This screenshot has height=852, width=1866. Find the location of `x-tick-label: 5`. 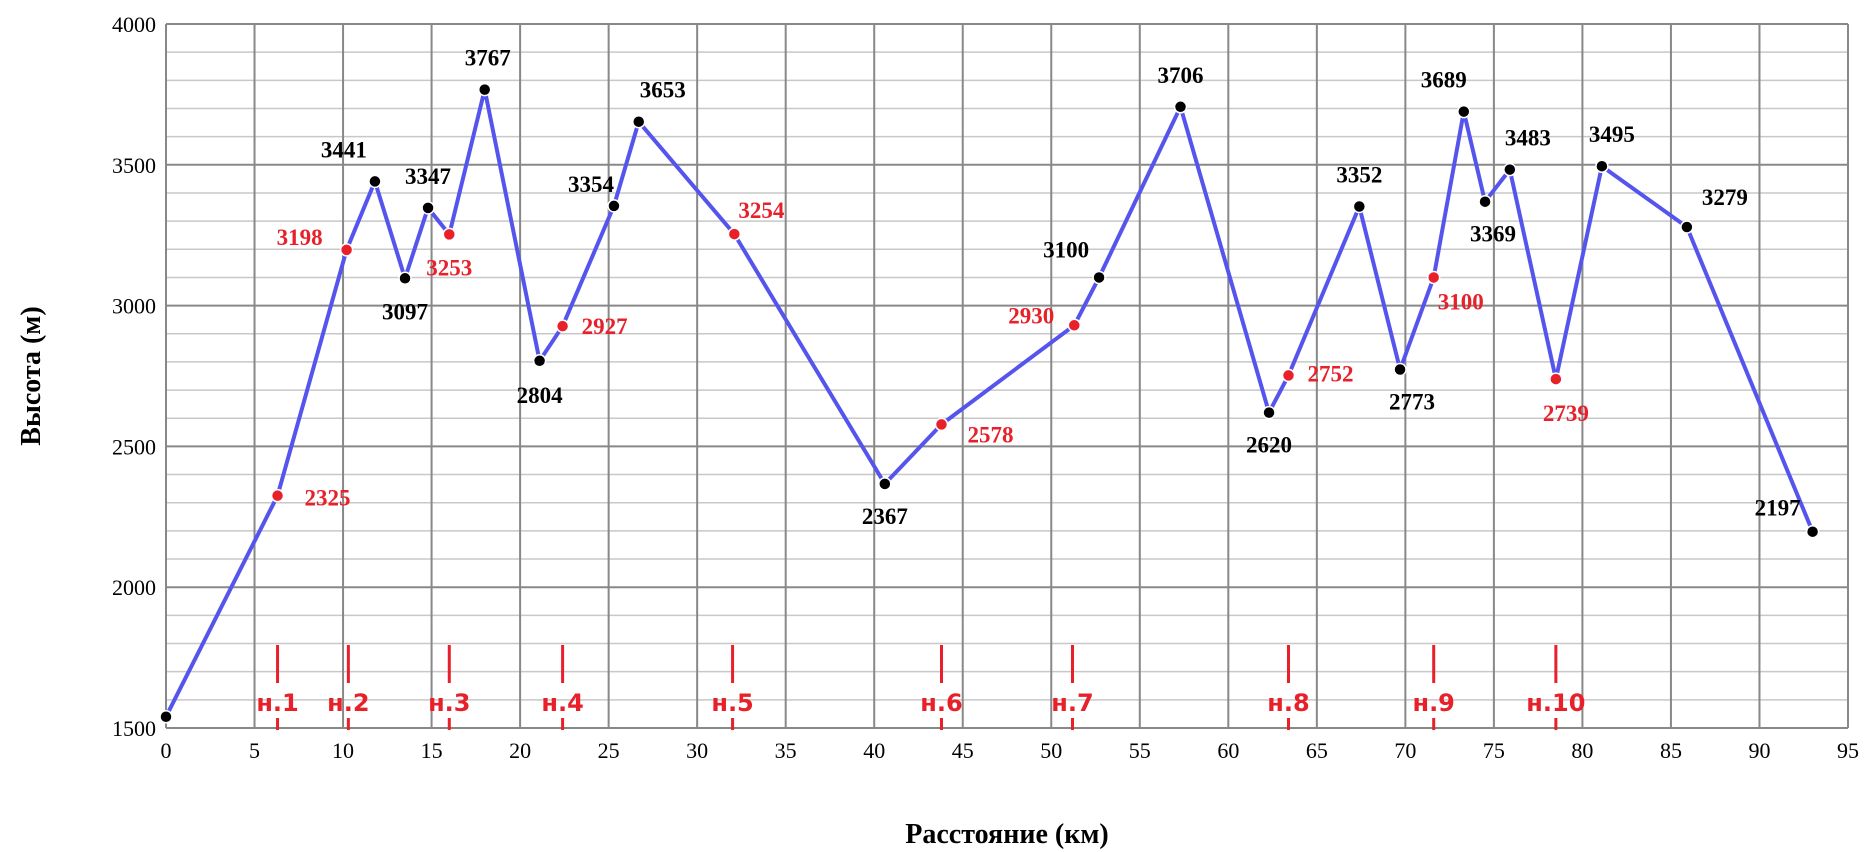

x-tick-label: 5 is located at coordinates (254, 750).